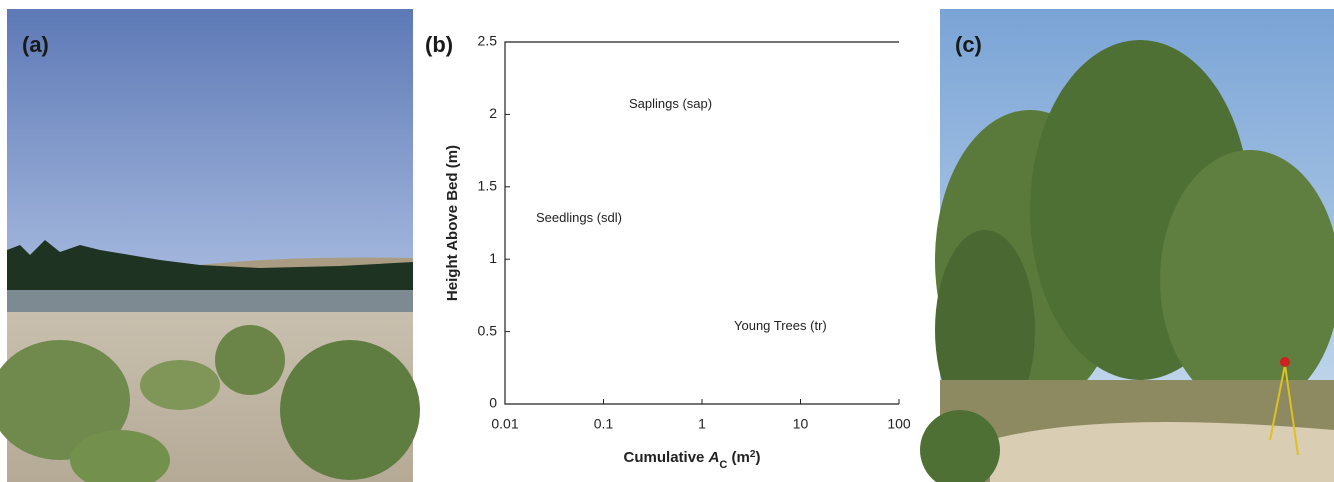 The height and width of the screenshot is (482, 1334). Describe the element at coordinates (670, 103) in the screenshot. I see `annotation: Saplings (sap)` at that location.